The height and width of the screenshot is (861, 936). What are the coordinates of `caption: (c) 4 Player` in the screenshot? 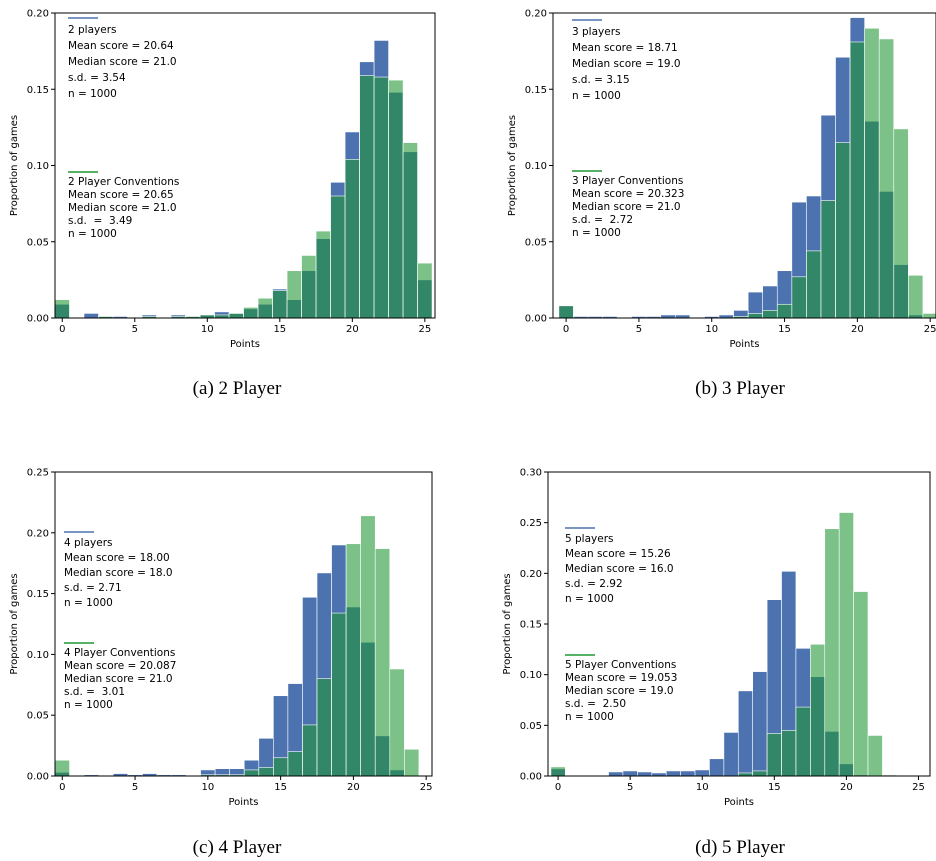 It's located at (237, 847).